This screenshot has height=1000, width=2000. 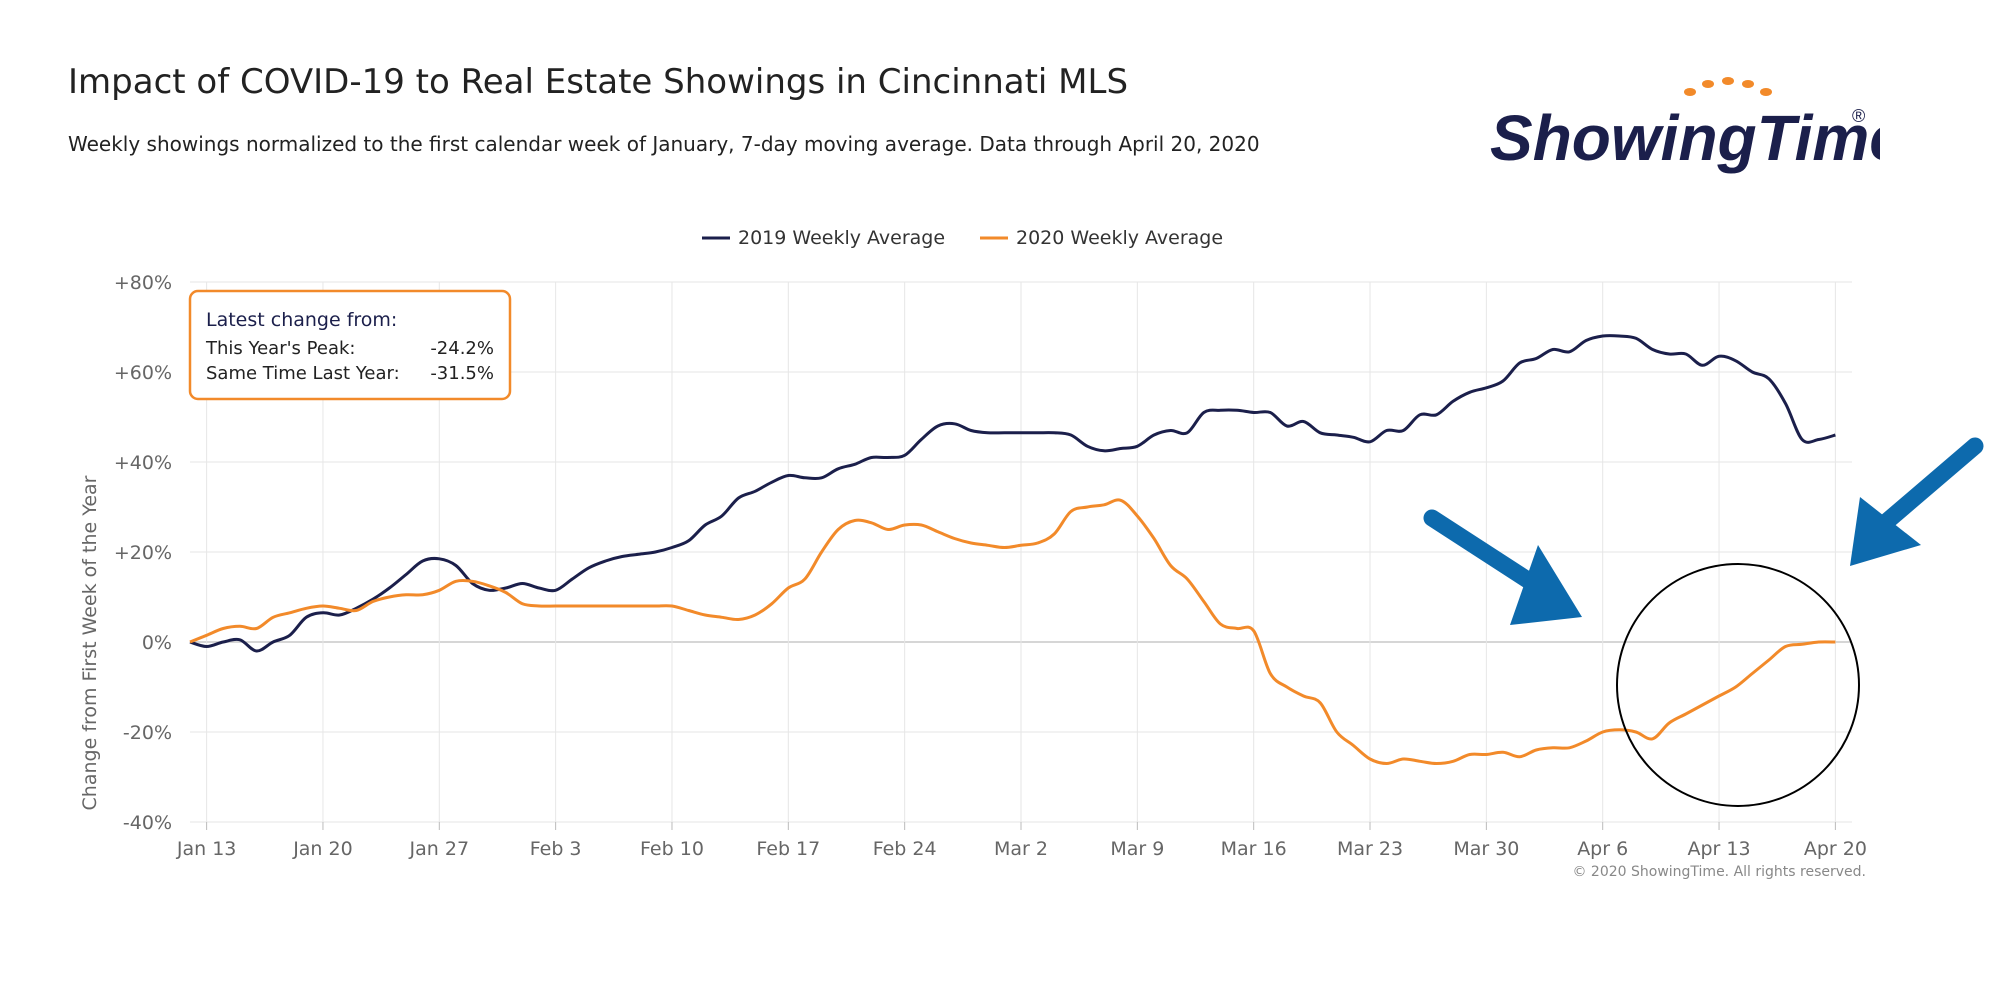 What do you see at coordinates (1119, 238) in the screenshot?
I see `legend-label-2020: 2020 Weekly Average` at bounding box center [1119, 238].